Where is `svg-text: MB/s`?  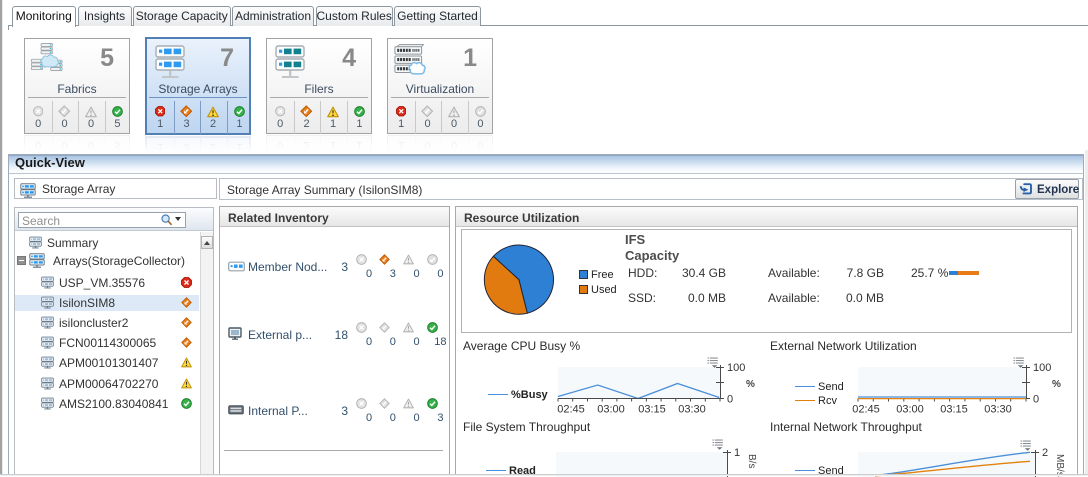
svg-text: MB/s is located at coordinates (1059, 465).